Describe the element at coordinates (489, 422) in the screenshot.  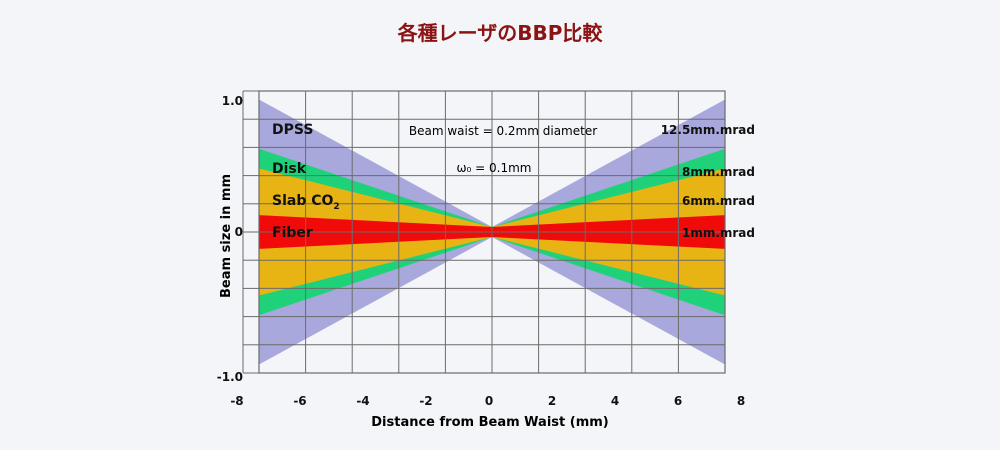
I see `x-axis-label: Distance from Beam Waist (mm)` at that location.